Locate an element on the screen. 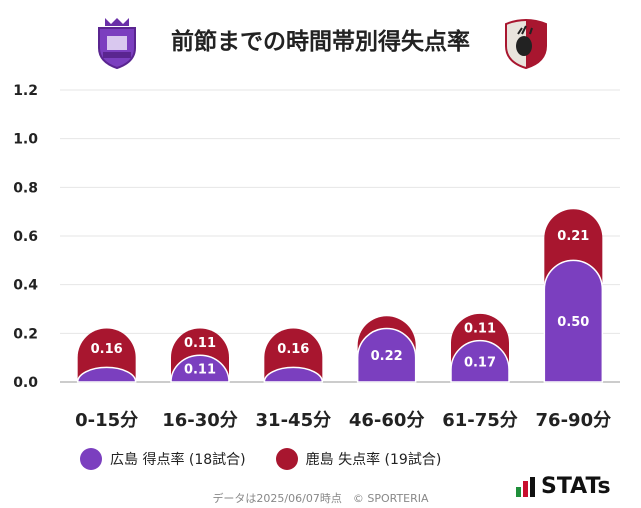 This screenshot has width=641, height=508. antlers-crest-icon is located at coordinates (526, 44).